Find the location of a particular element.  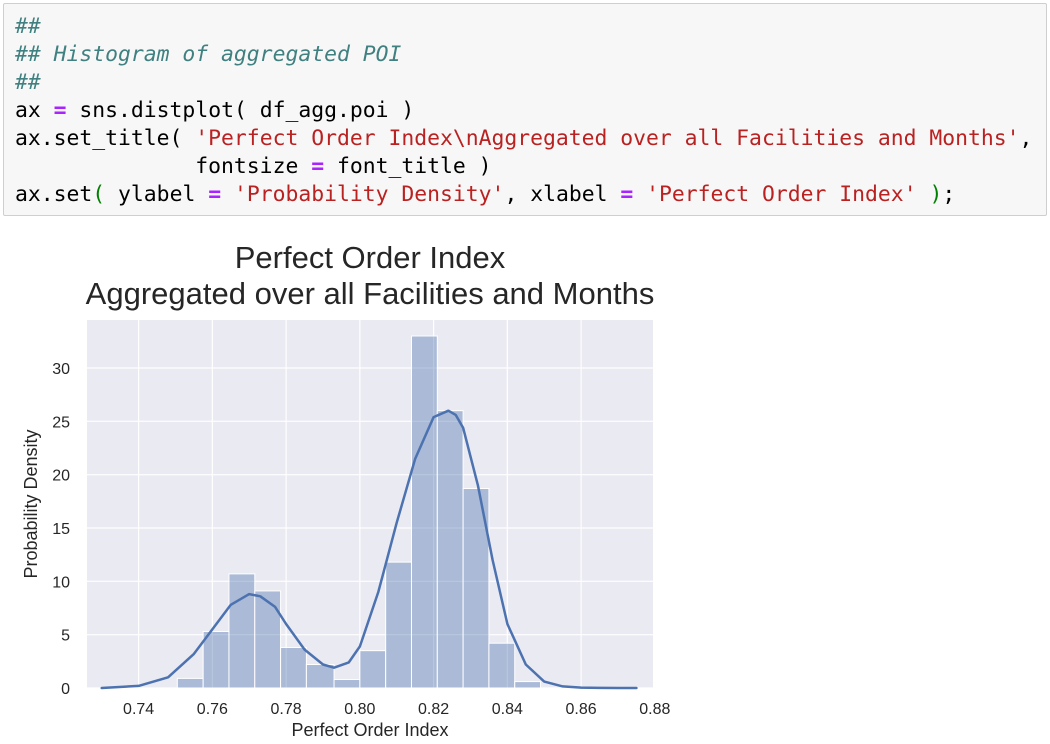

x-tick-label: 0.76 is located at coordinates (212, 709).